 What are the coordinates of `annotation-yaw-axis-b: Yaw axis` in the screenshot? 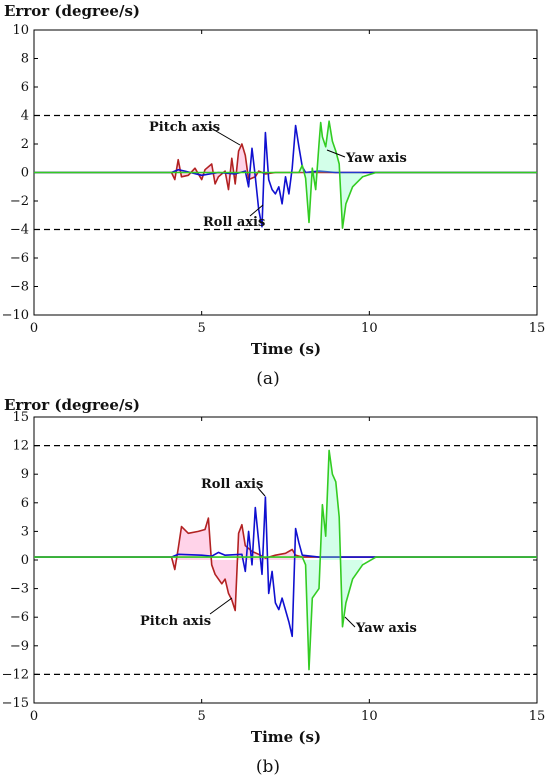 It's located at (386, 628).